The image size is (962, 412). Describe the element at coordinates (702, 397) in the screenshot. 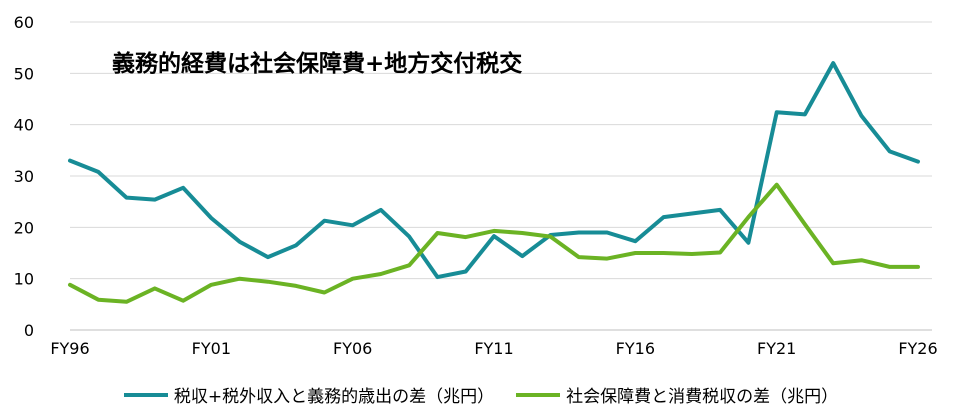

I see `legend-label-series-1: 社会保障費と消費税収の差（兆円）` at that location.